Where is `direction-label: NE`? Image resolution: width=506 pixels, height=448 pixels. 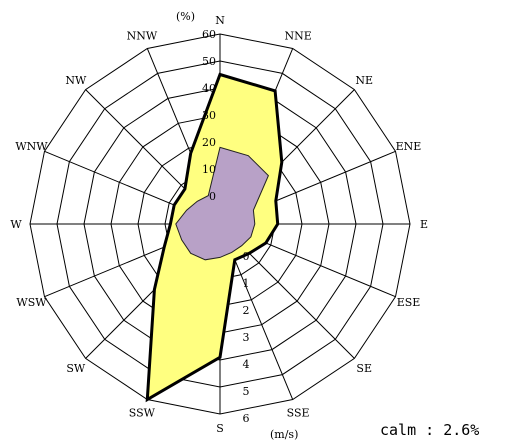
direction-label: NE is located at coordinates (364, 80).